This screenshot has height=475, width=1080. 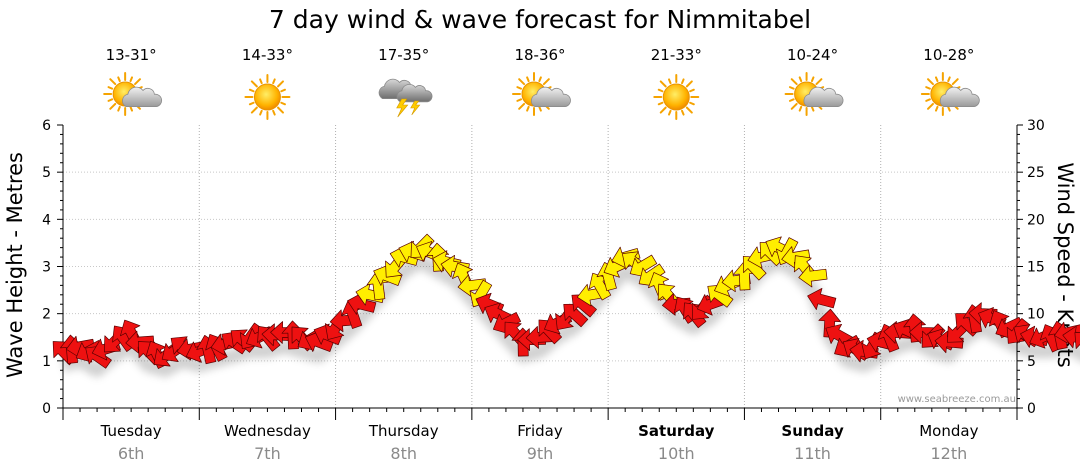 What do you see at coordinates (1036, 268) in the screenshot?
I see `right-axis-tick-label: 15` at bounding box center [1036, 268].